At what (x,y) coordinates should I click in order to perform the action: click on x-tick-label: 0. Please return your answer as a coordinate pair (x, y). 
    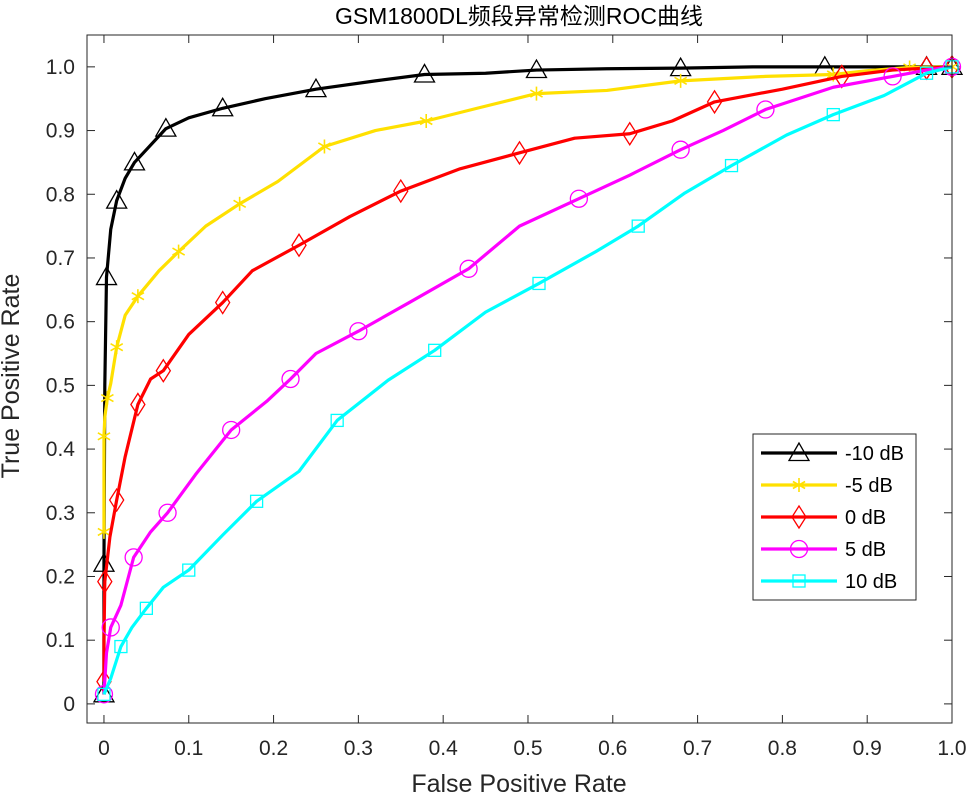
    Looking at the image, I should click on (104, 748).